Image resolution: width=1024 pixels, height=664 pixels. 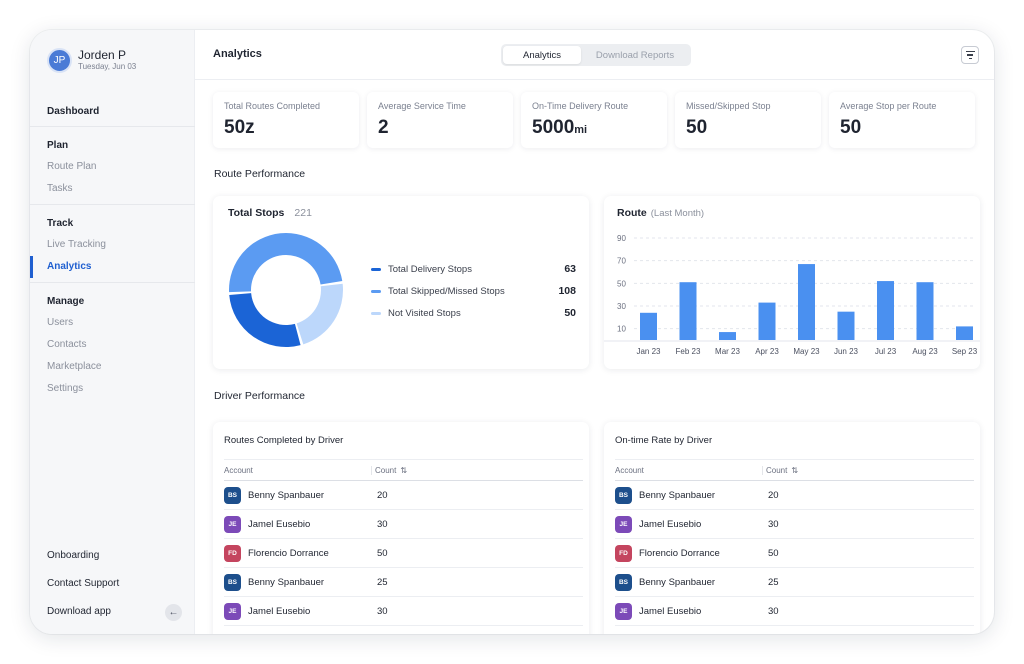 What do you see at coordinates (567, 291) in the screenshot?
I see `legend-value: 108` at bounding box center [567, 291].